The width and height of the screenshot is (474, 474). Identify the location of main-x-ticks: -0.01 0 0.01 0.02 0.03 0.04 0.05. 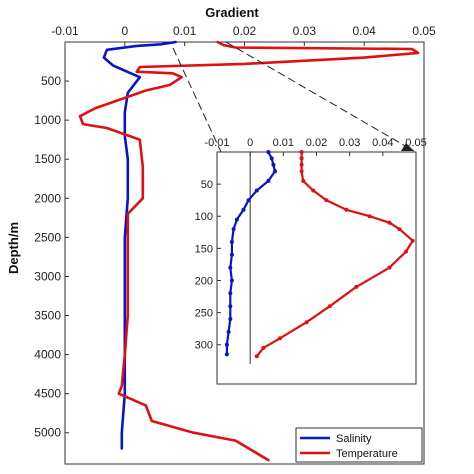
(243, 35).